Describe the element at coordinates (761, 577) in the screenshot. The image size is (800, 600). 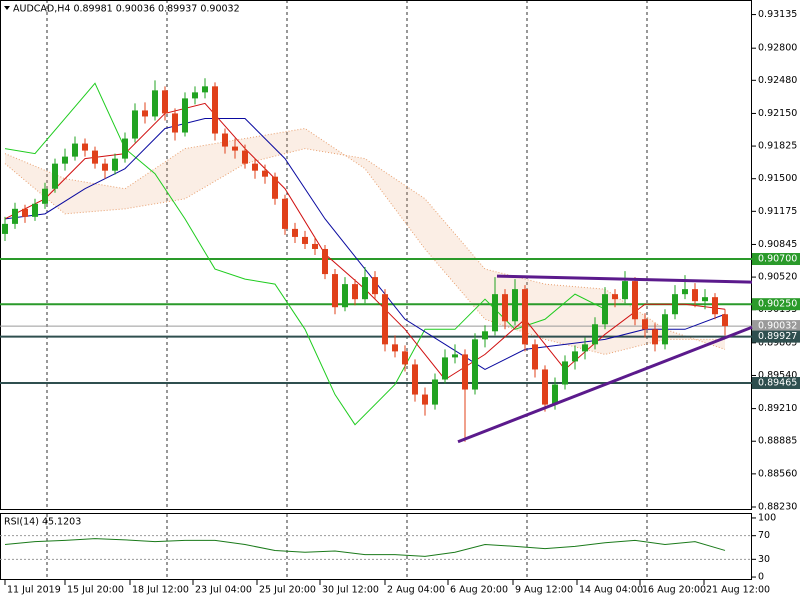
I see `rsi-tick-label: 0` at that location.